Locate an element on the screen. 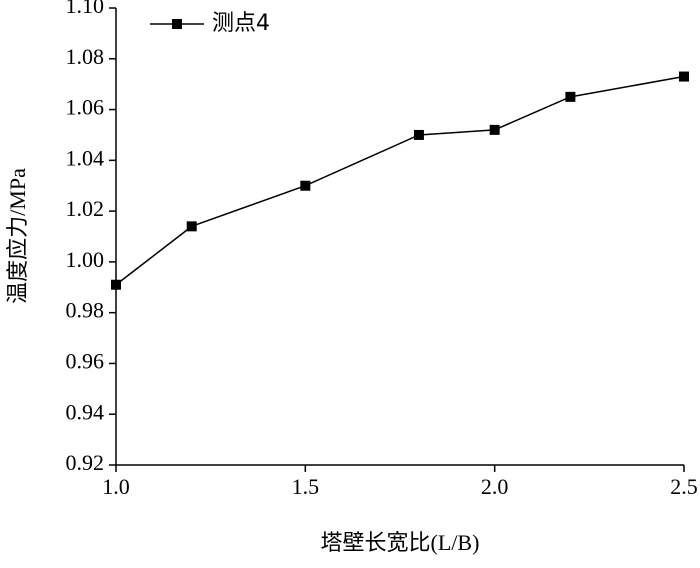  y-tick-label: 1.10 is located at coordinates (85, 9).